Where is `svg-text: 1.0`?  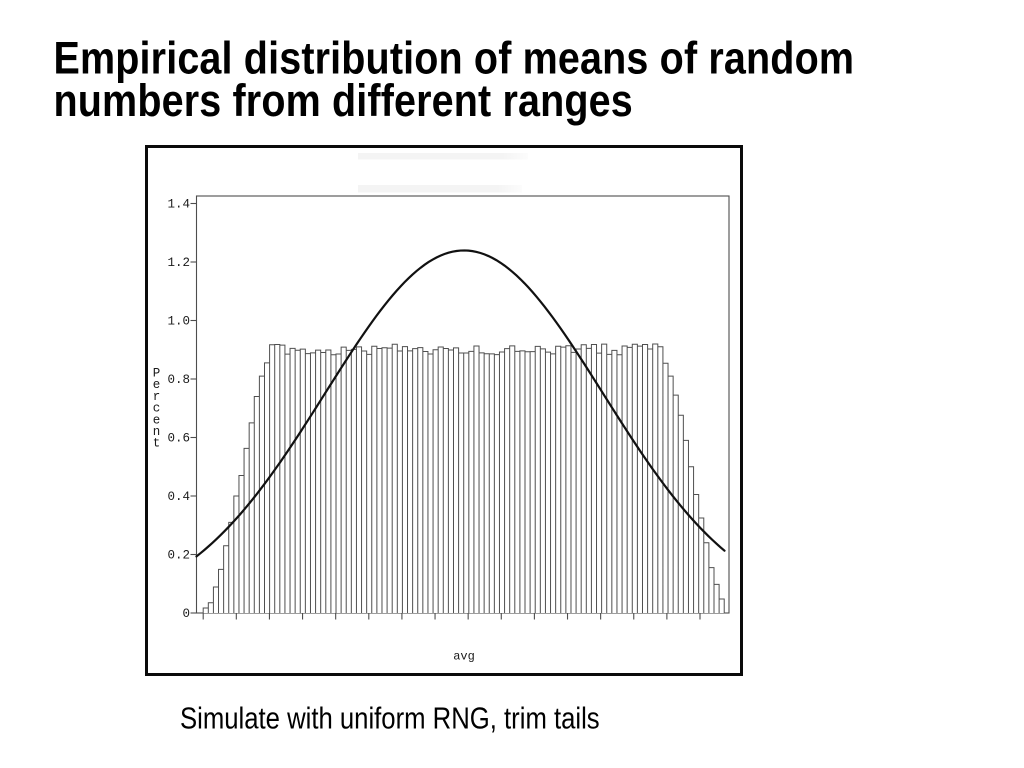
svg-text: 1.0 is located at coordinates (178, 322).